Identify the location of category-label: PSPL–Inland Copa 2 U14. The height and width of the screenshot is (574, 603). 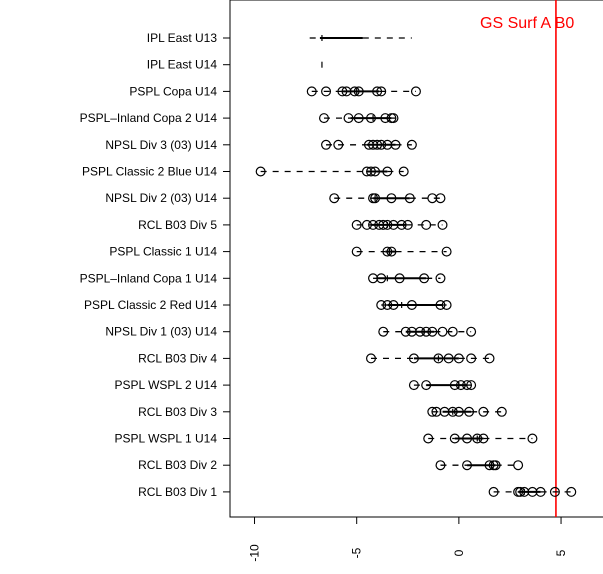
(149, 118).